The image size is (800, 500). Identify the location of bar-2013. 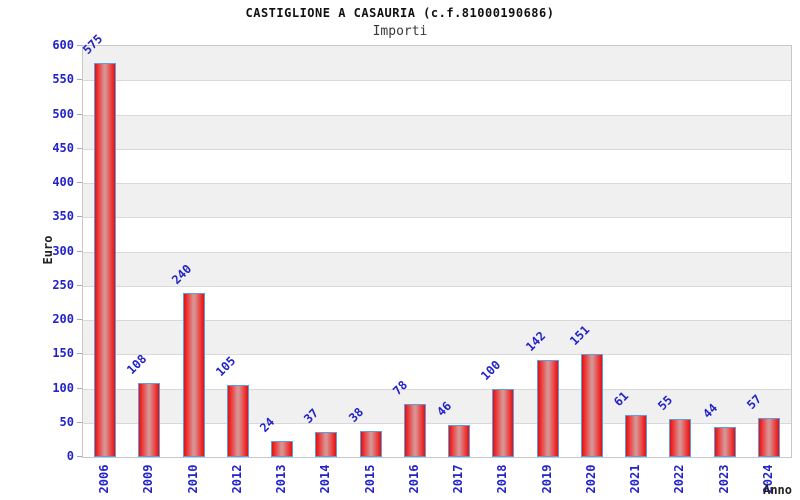
(282, 448).